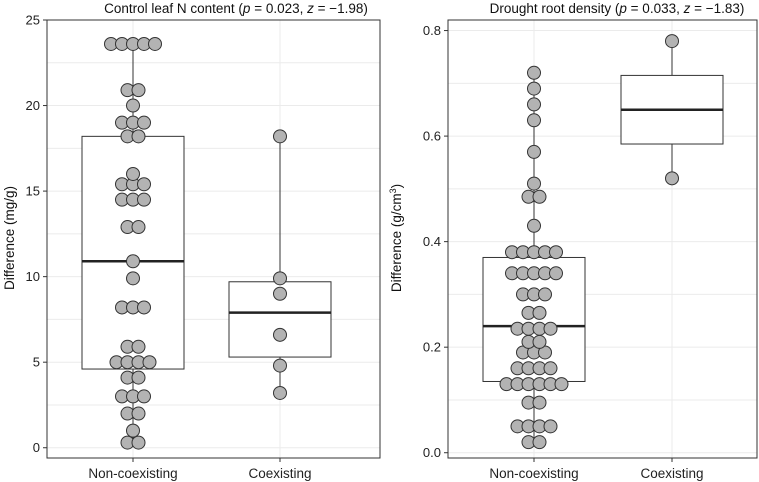 This screenshot has width=759, height=482. Describe the element at coordinates (279, 473) in the screenshot. I see `left-x-category-label: Coexisting` at that location.